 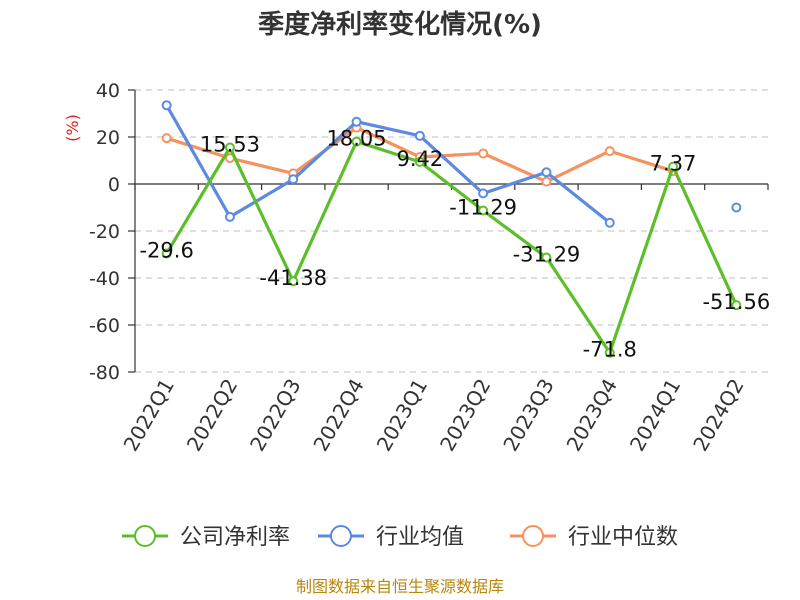 I want to click on data-label: 15.53, so click(x=230, y=145).